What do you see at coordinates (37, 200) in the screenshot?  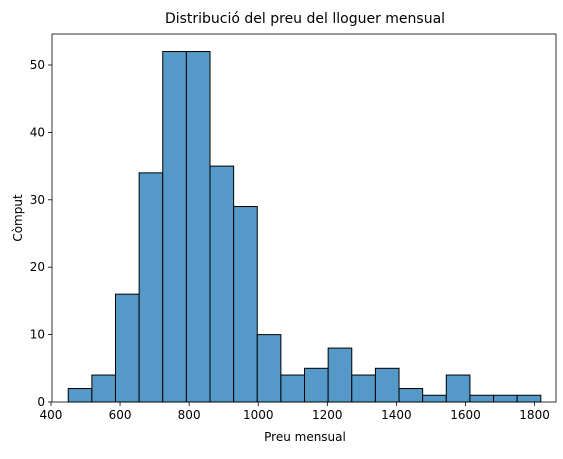 I see `y-tick-label-3: 30` at bounding box center [37, 200].